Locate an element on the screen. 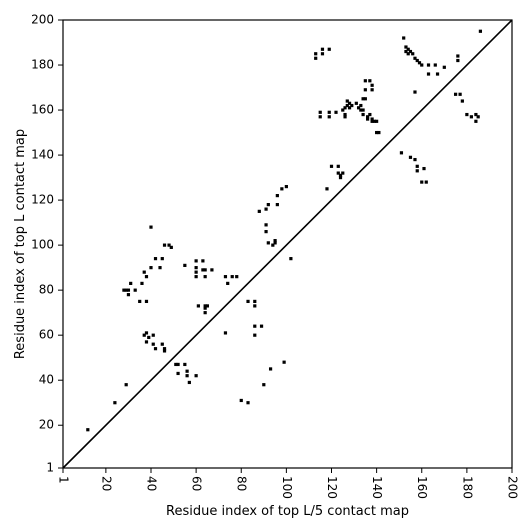  y-tick-label: 100 is located at coordinates (42, 245).